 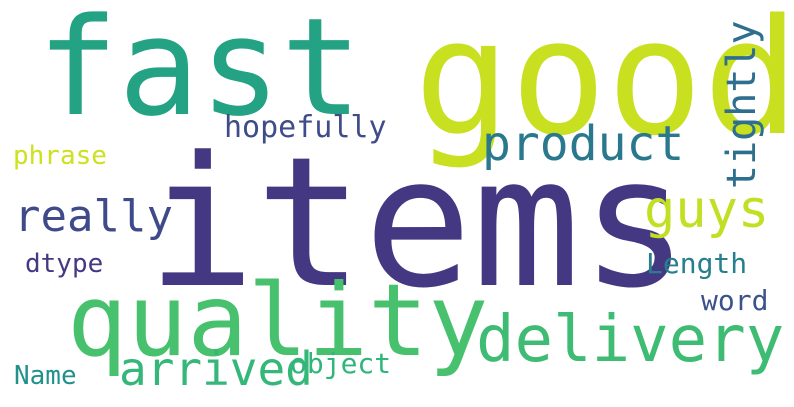 I want to click on word-guys: guys, so click(x=707, y=210).